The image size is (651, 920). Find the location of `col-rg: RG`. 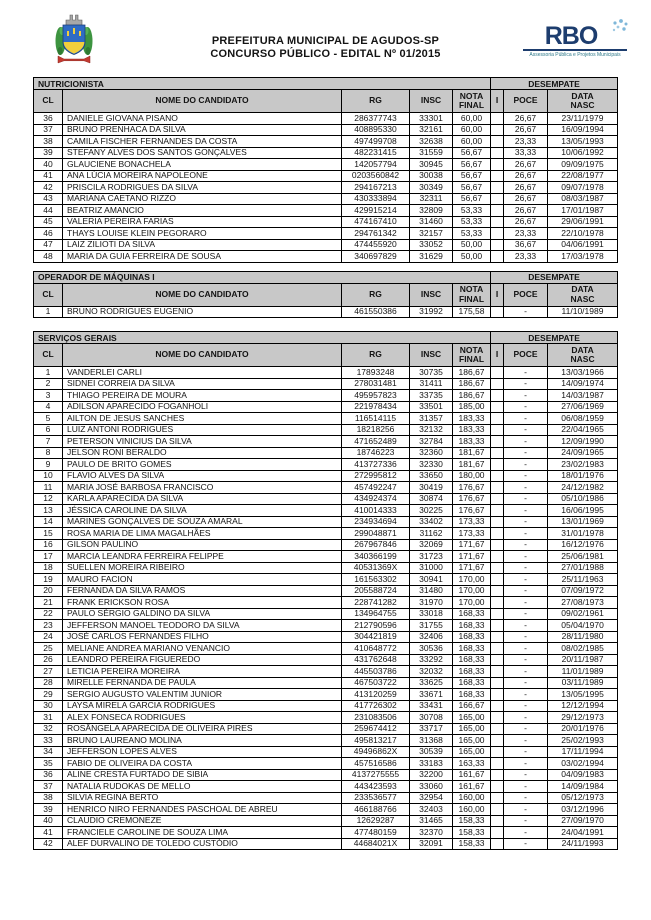

col-rg: RG is located at coordinates (375, 294).